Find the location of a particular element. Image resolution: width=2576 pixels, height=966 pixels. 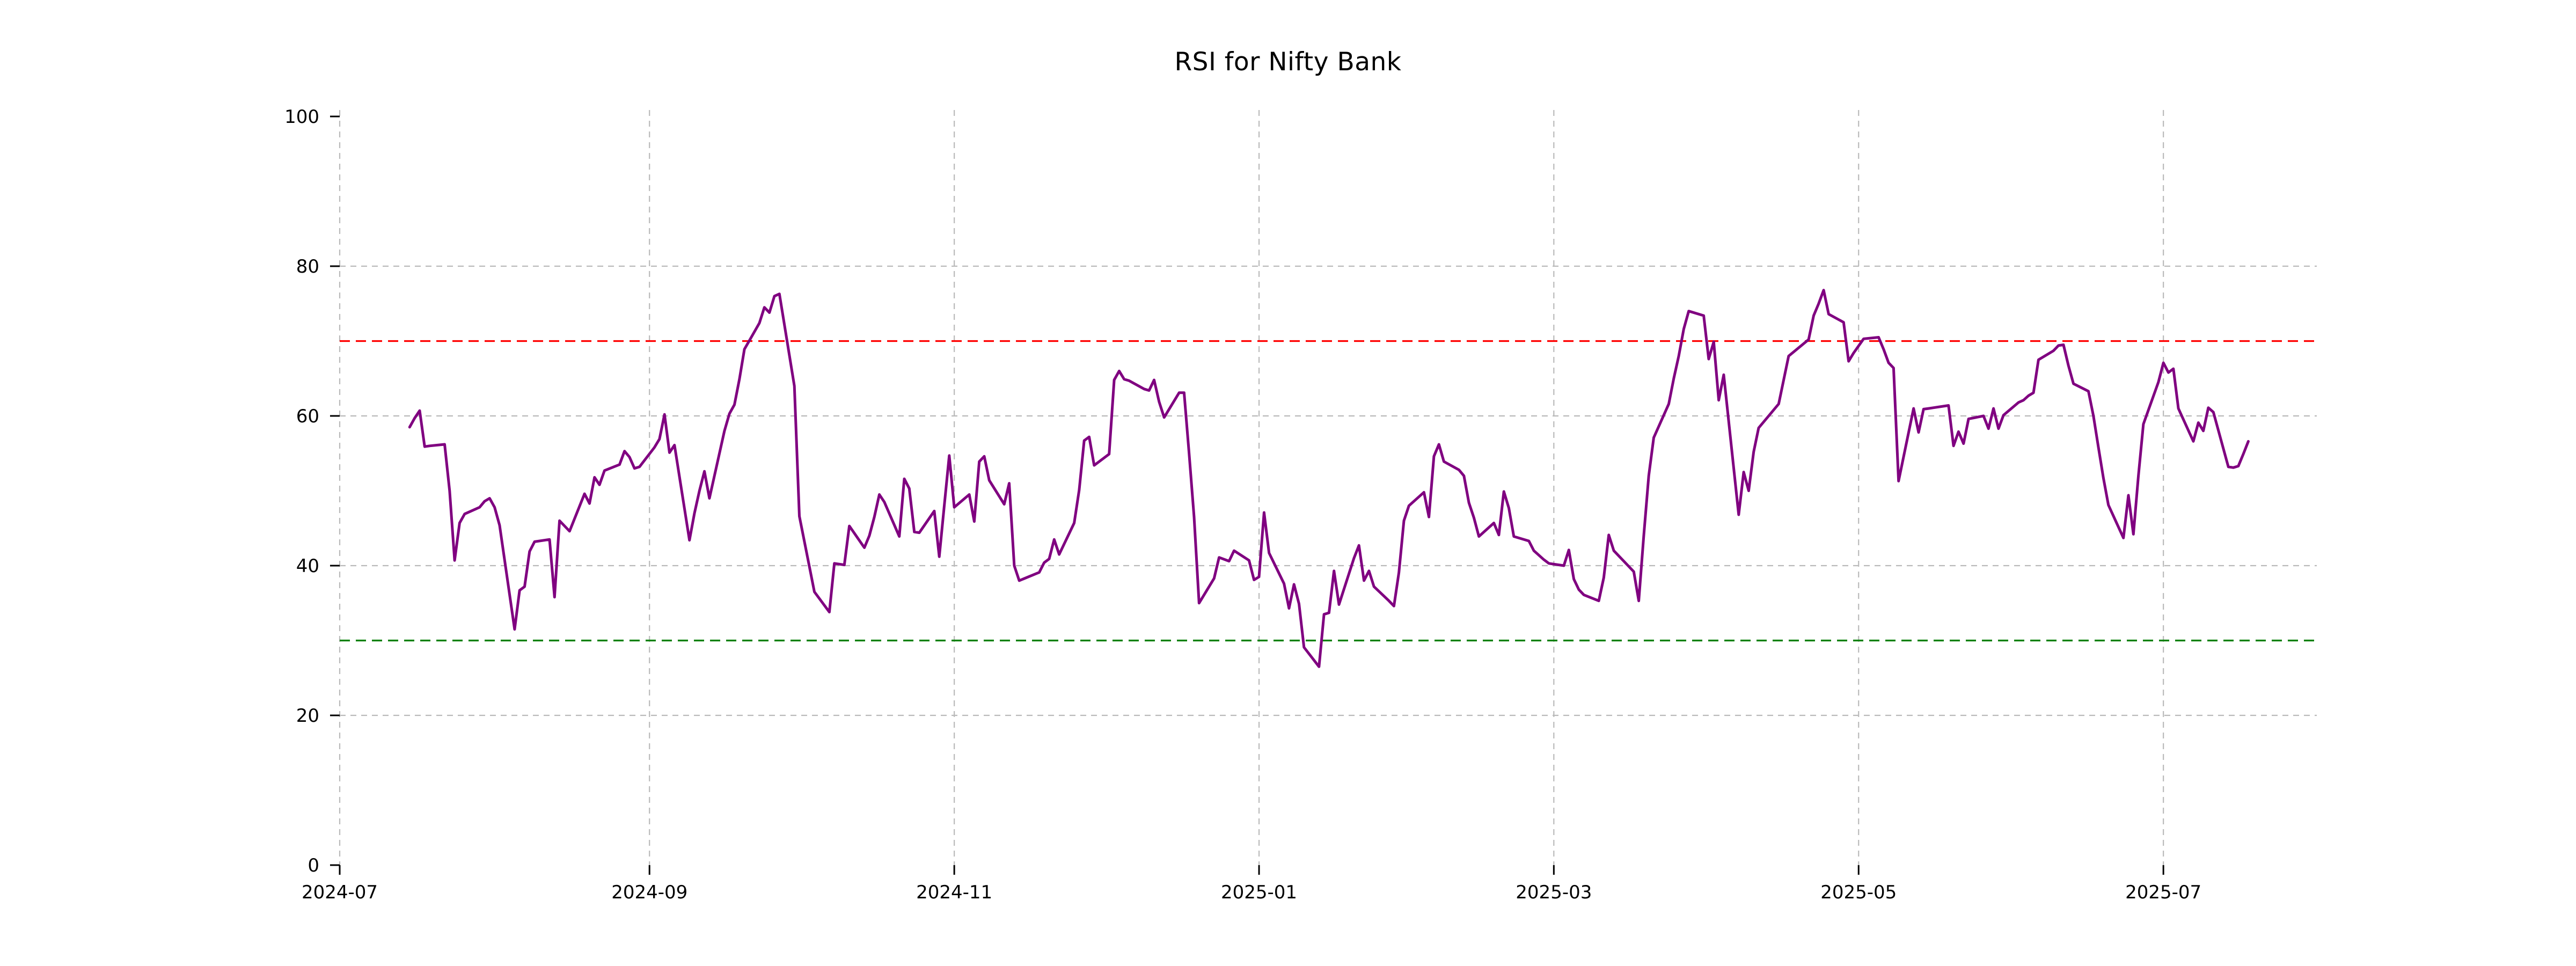

x-tick-label: 2025-03 is located at coordinates (1554, 892).